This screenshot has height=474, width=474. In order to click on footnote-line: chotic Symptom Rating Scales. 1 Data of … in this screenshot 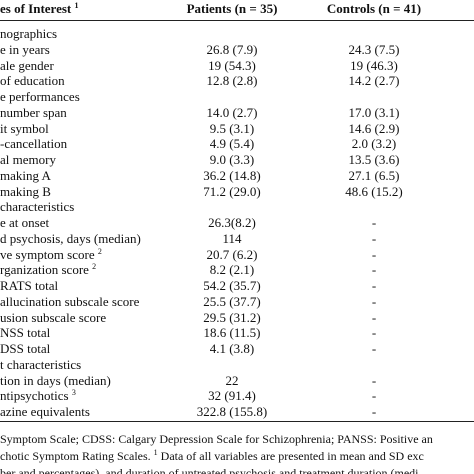, I will do `click(212, 456)`.